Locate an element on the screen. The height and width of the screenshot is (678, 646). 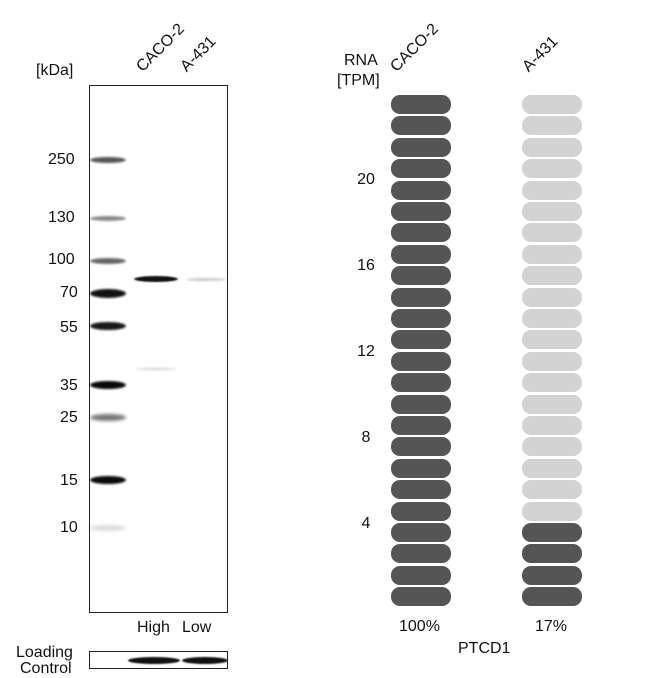
marker-label-25: 25 is located at coordinates (69, 417).